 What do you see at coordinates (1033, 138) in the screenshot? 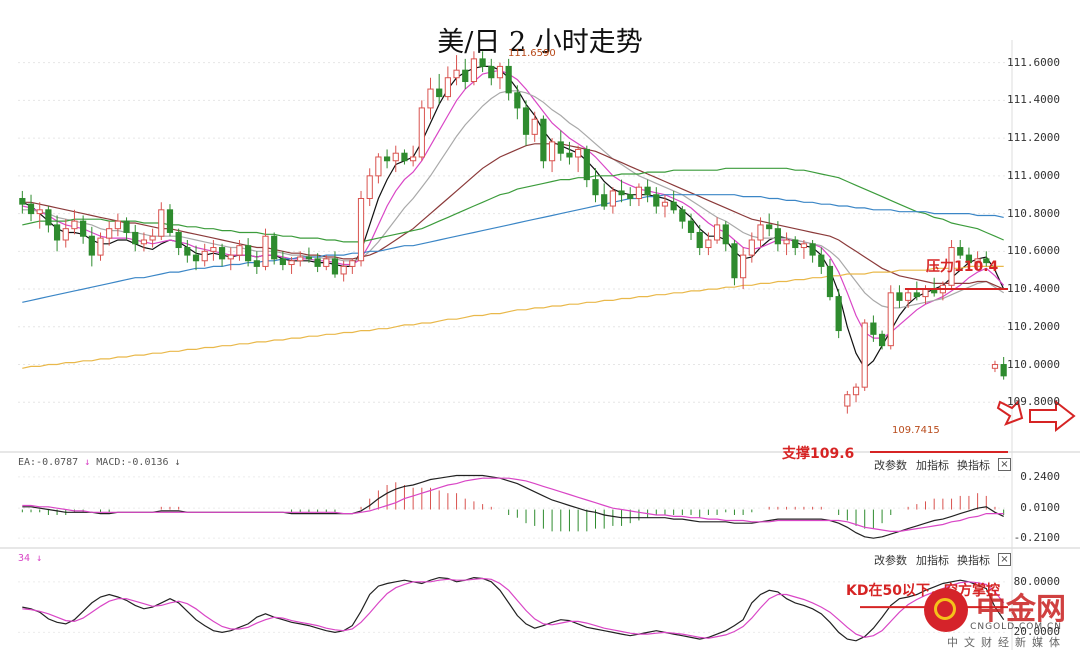
I see `y-tick-label: 111.2000` at bounding box center [1033, 138].